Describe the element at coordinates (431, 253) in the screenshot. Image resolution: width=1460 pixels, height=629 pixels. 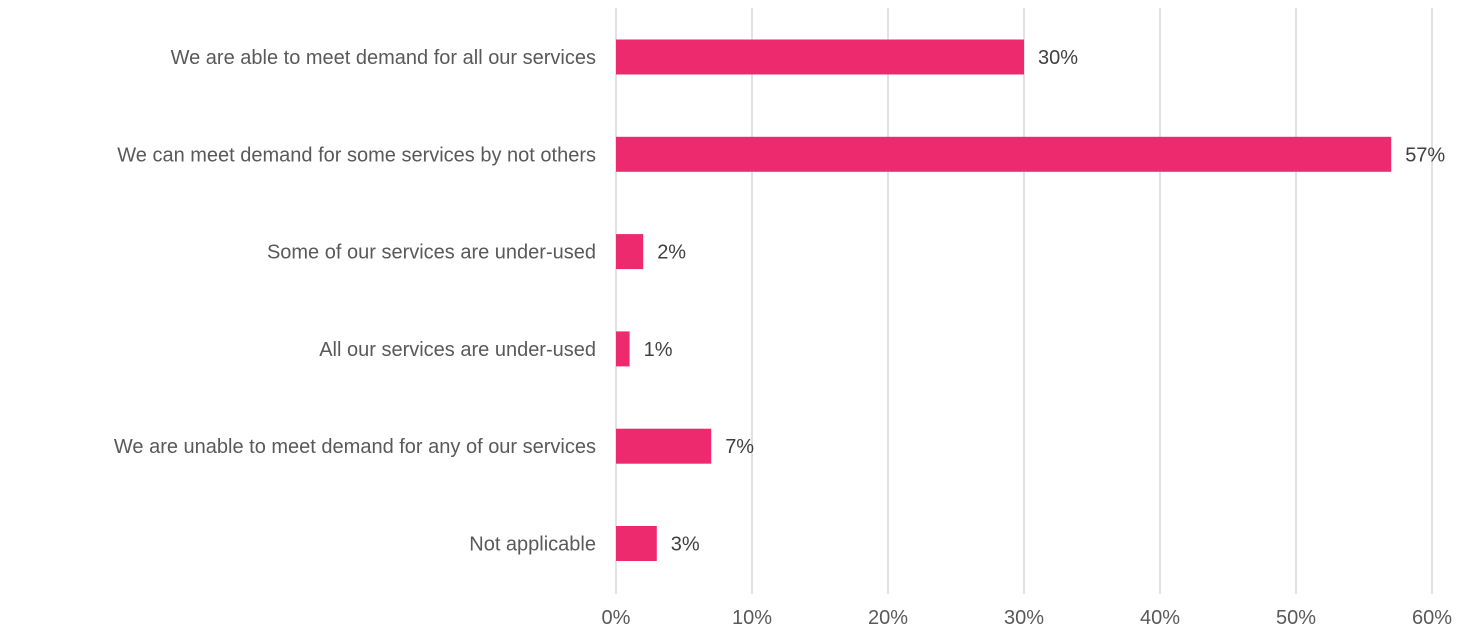
I see `category-label: Some of our services are under-used` at that location.